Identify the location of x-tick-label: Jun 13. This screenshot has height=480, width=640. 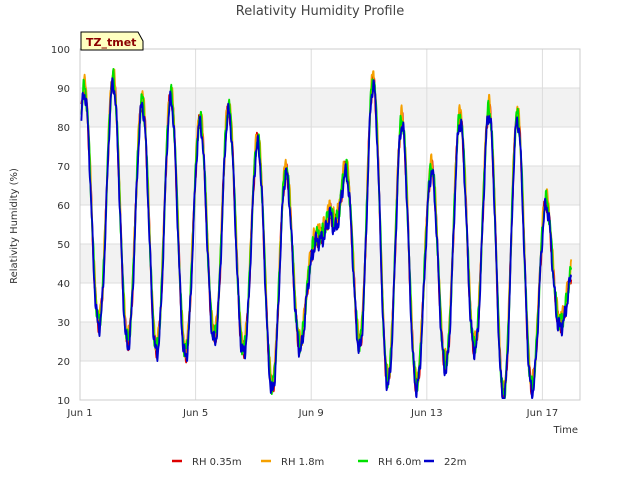
(426, 413).